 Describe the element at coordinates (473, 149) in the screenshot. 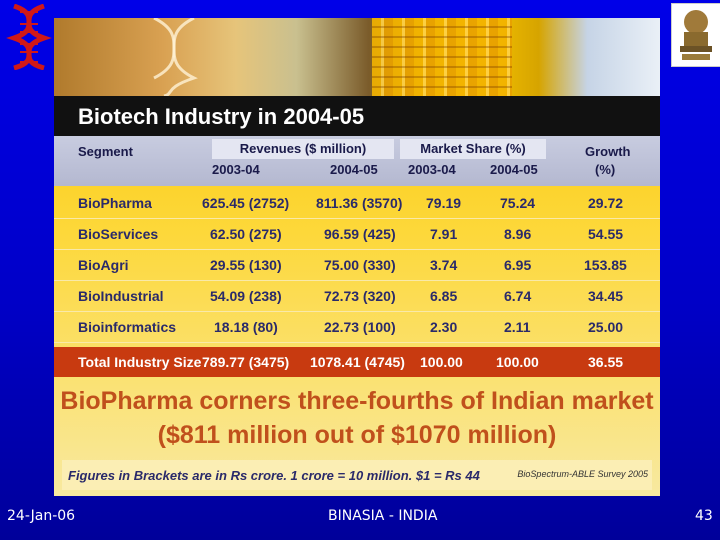

I see `header-market-share: Market Share (%)` at that location.